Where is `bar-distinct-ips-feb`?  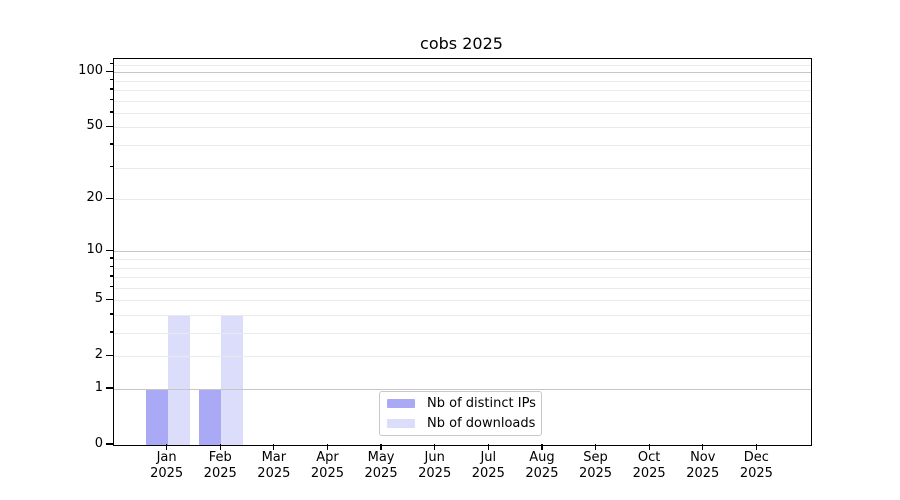
bar-distinct-ips-feb is located at coordinates (210, 417).